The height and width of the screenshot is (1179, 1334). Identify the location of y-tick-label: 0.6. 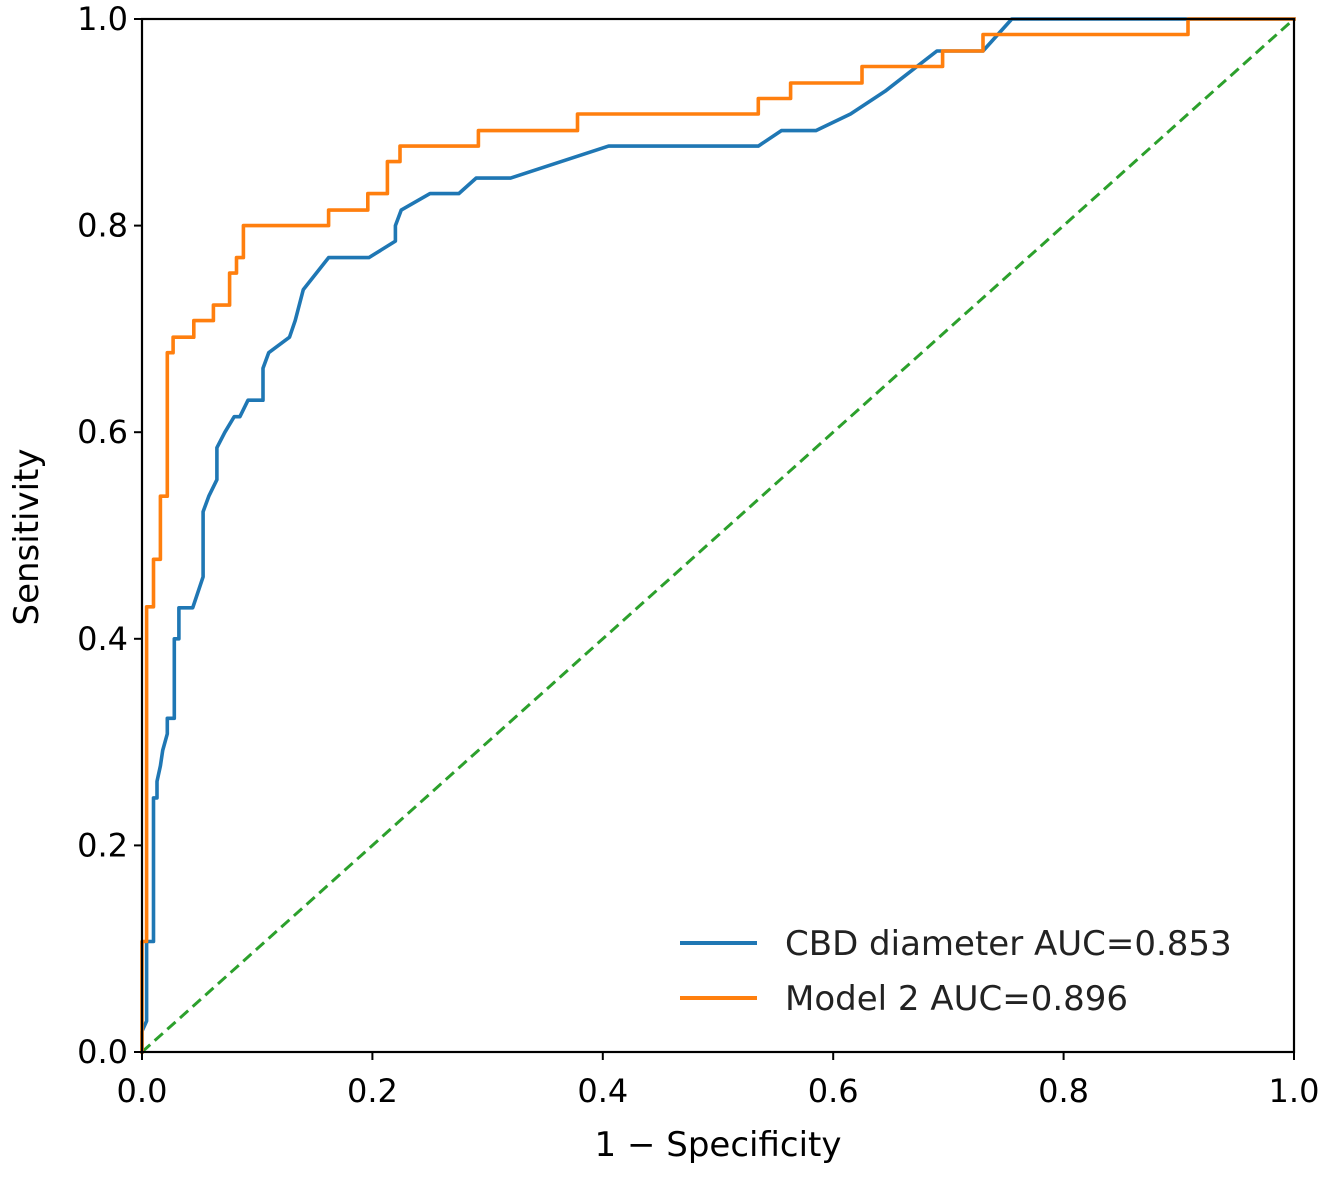
(102, 432).